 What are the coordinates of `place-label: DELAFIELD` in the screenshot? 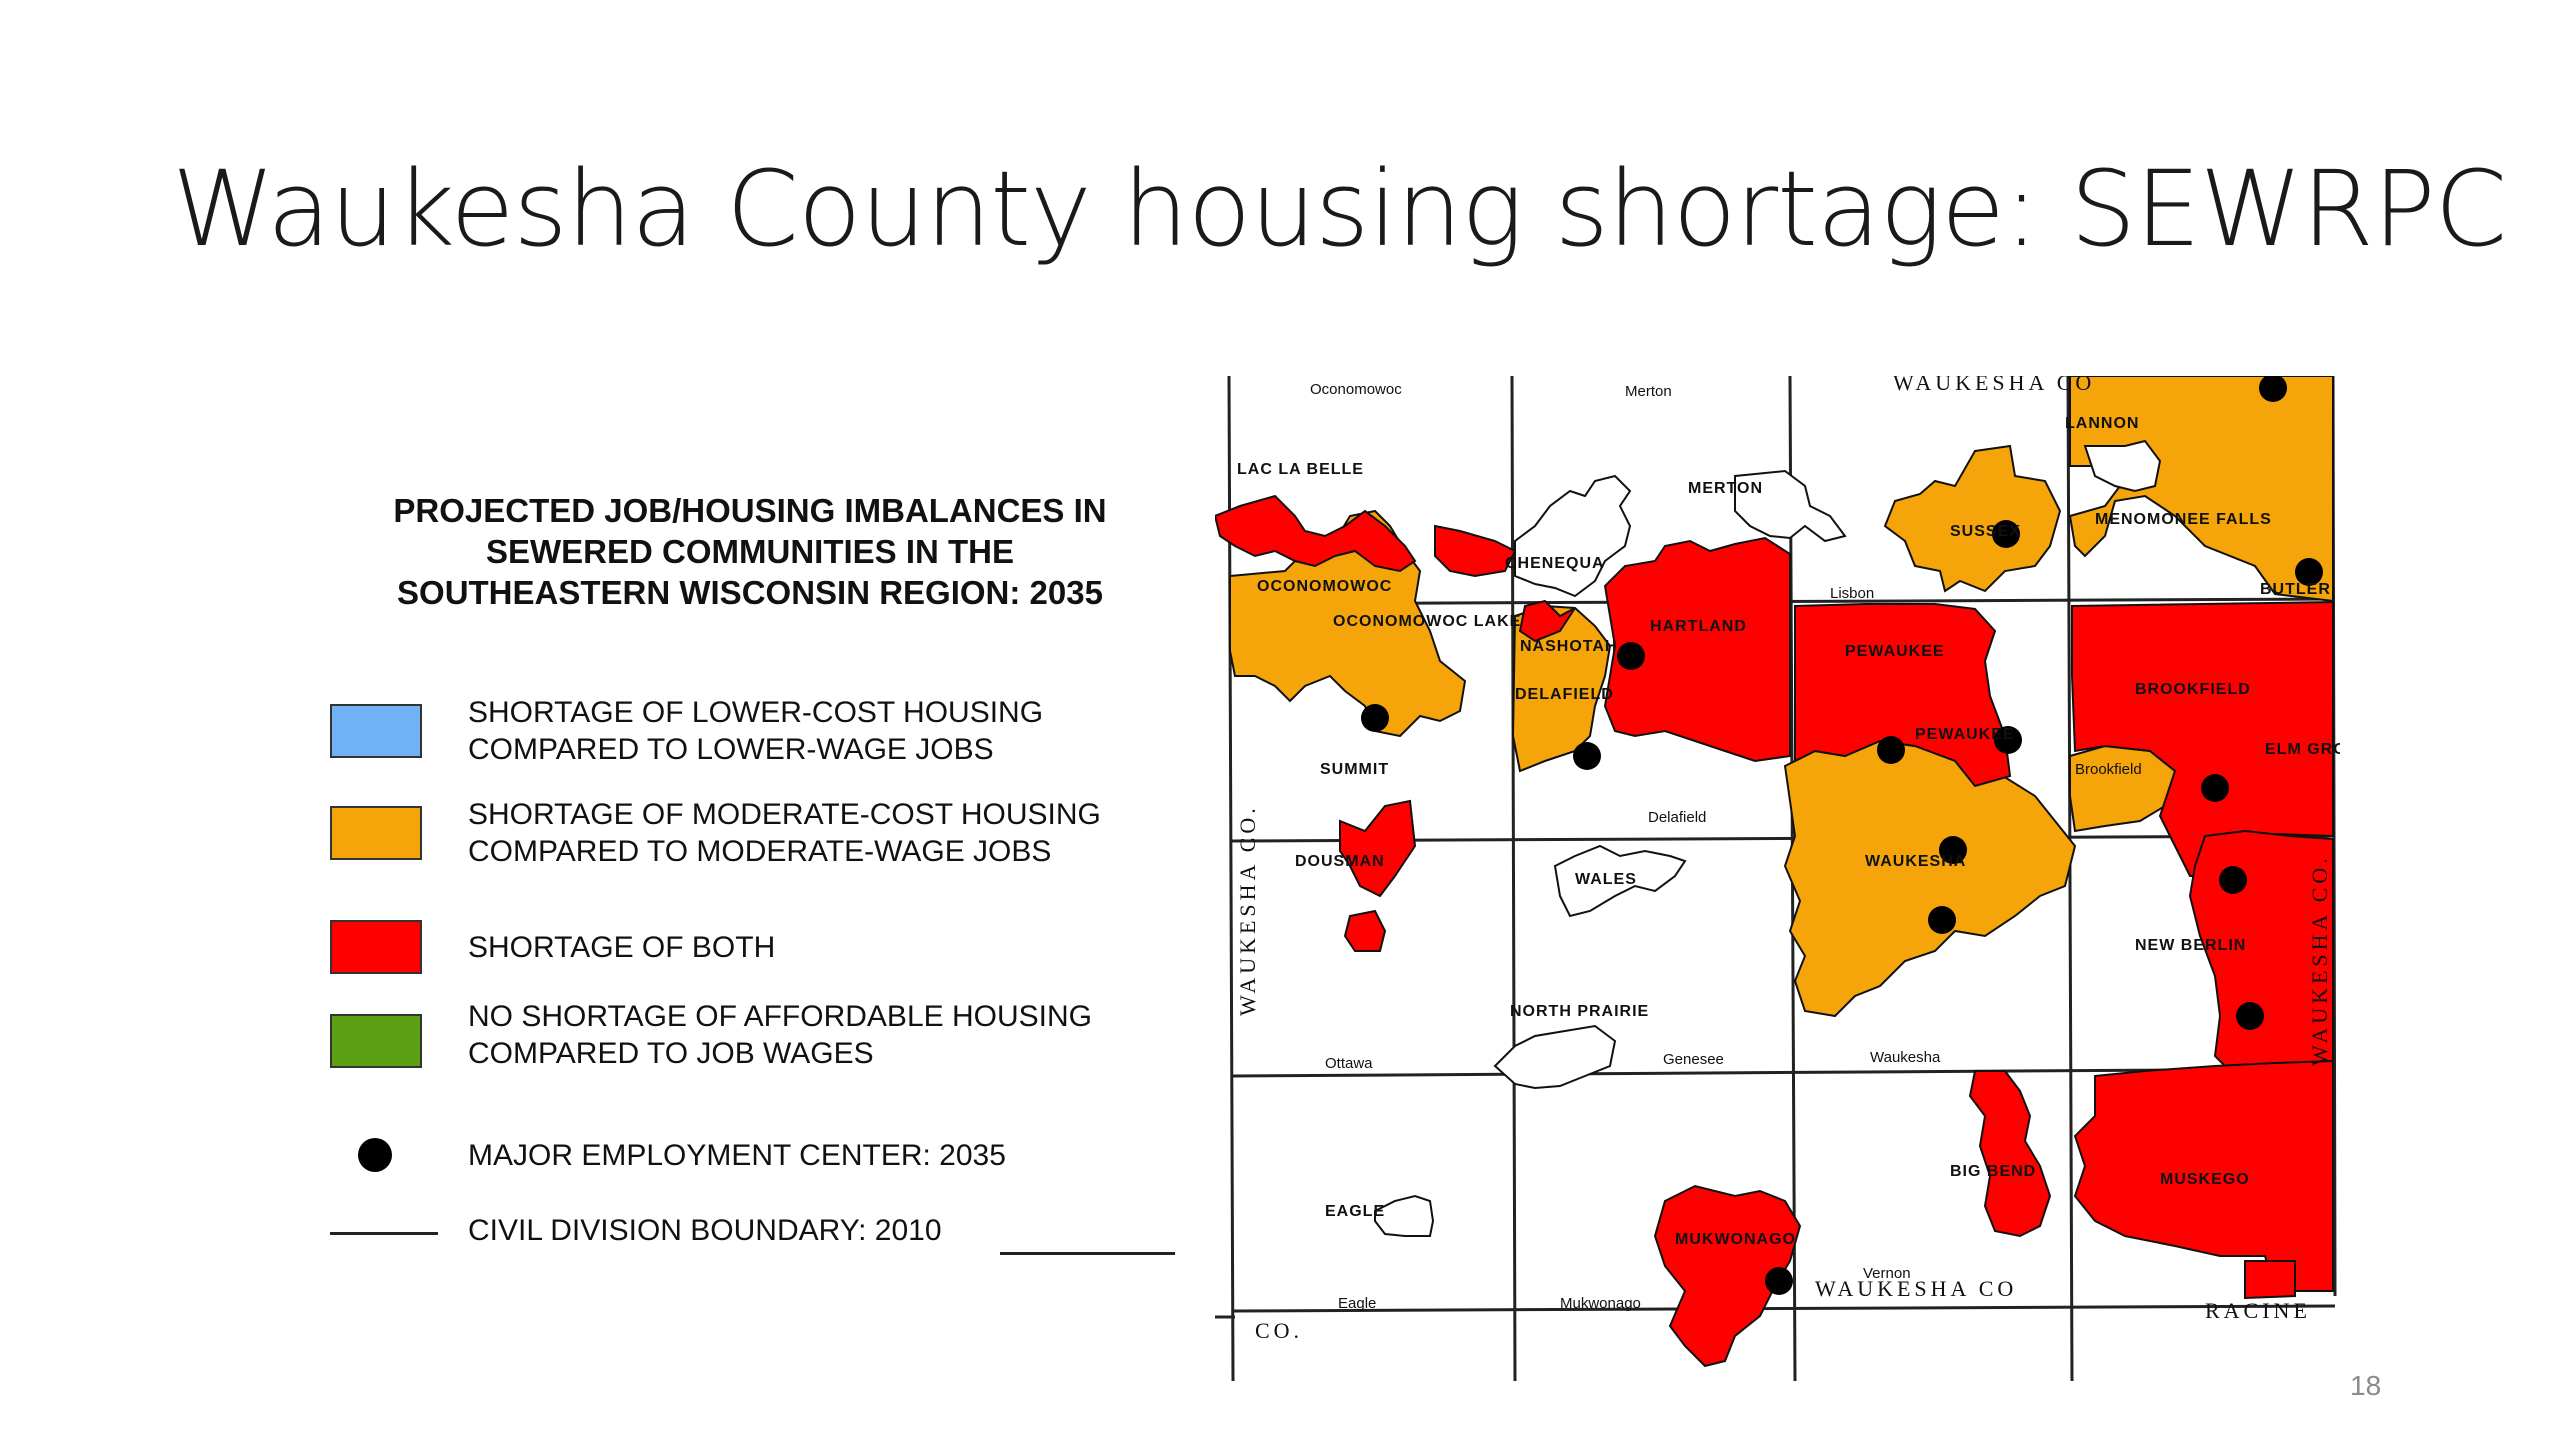 It's located at (1564, 694).